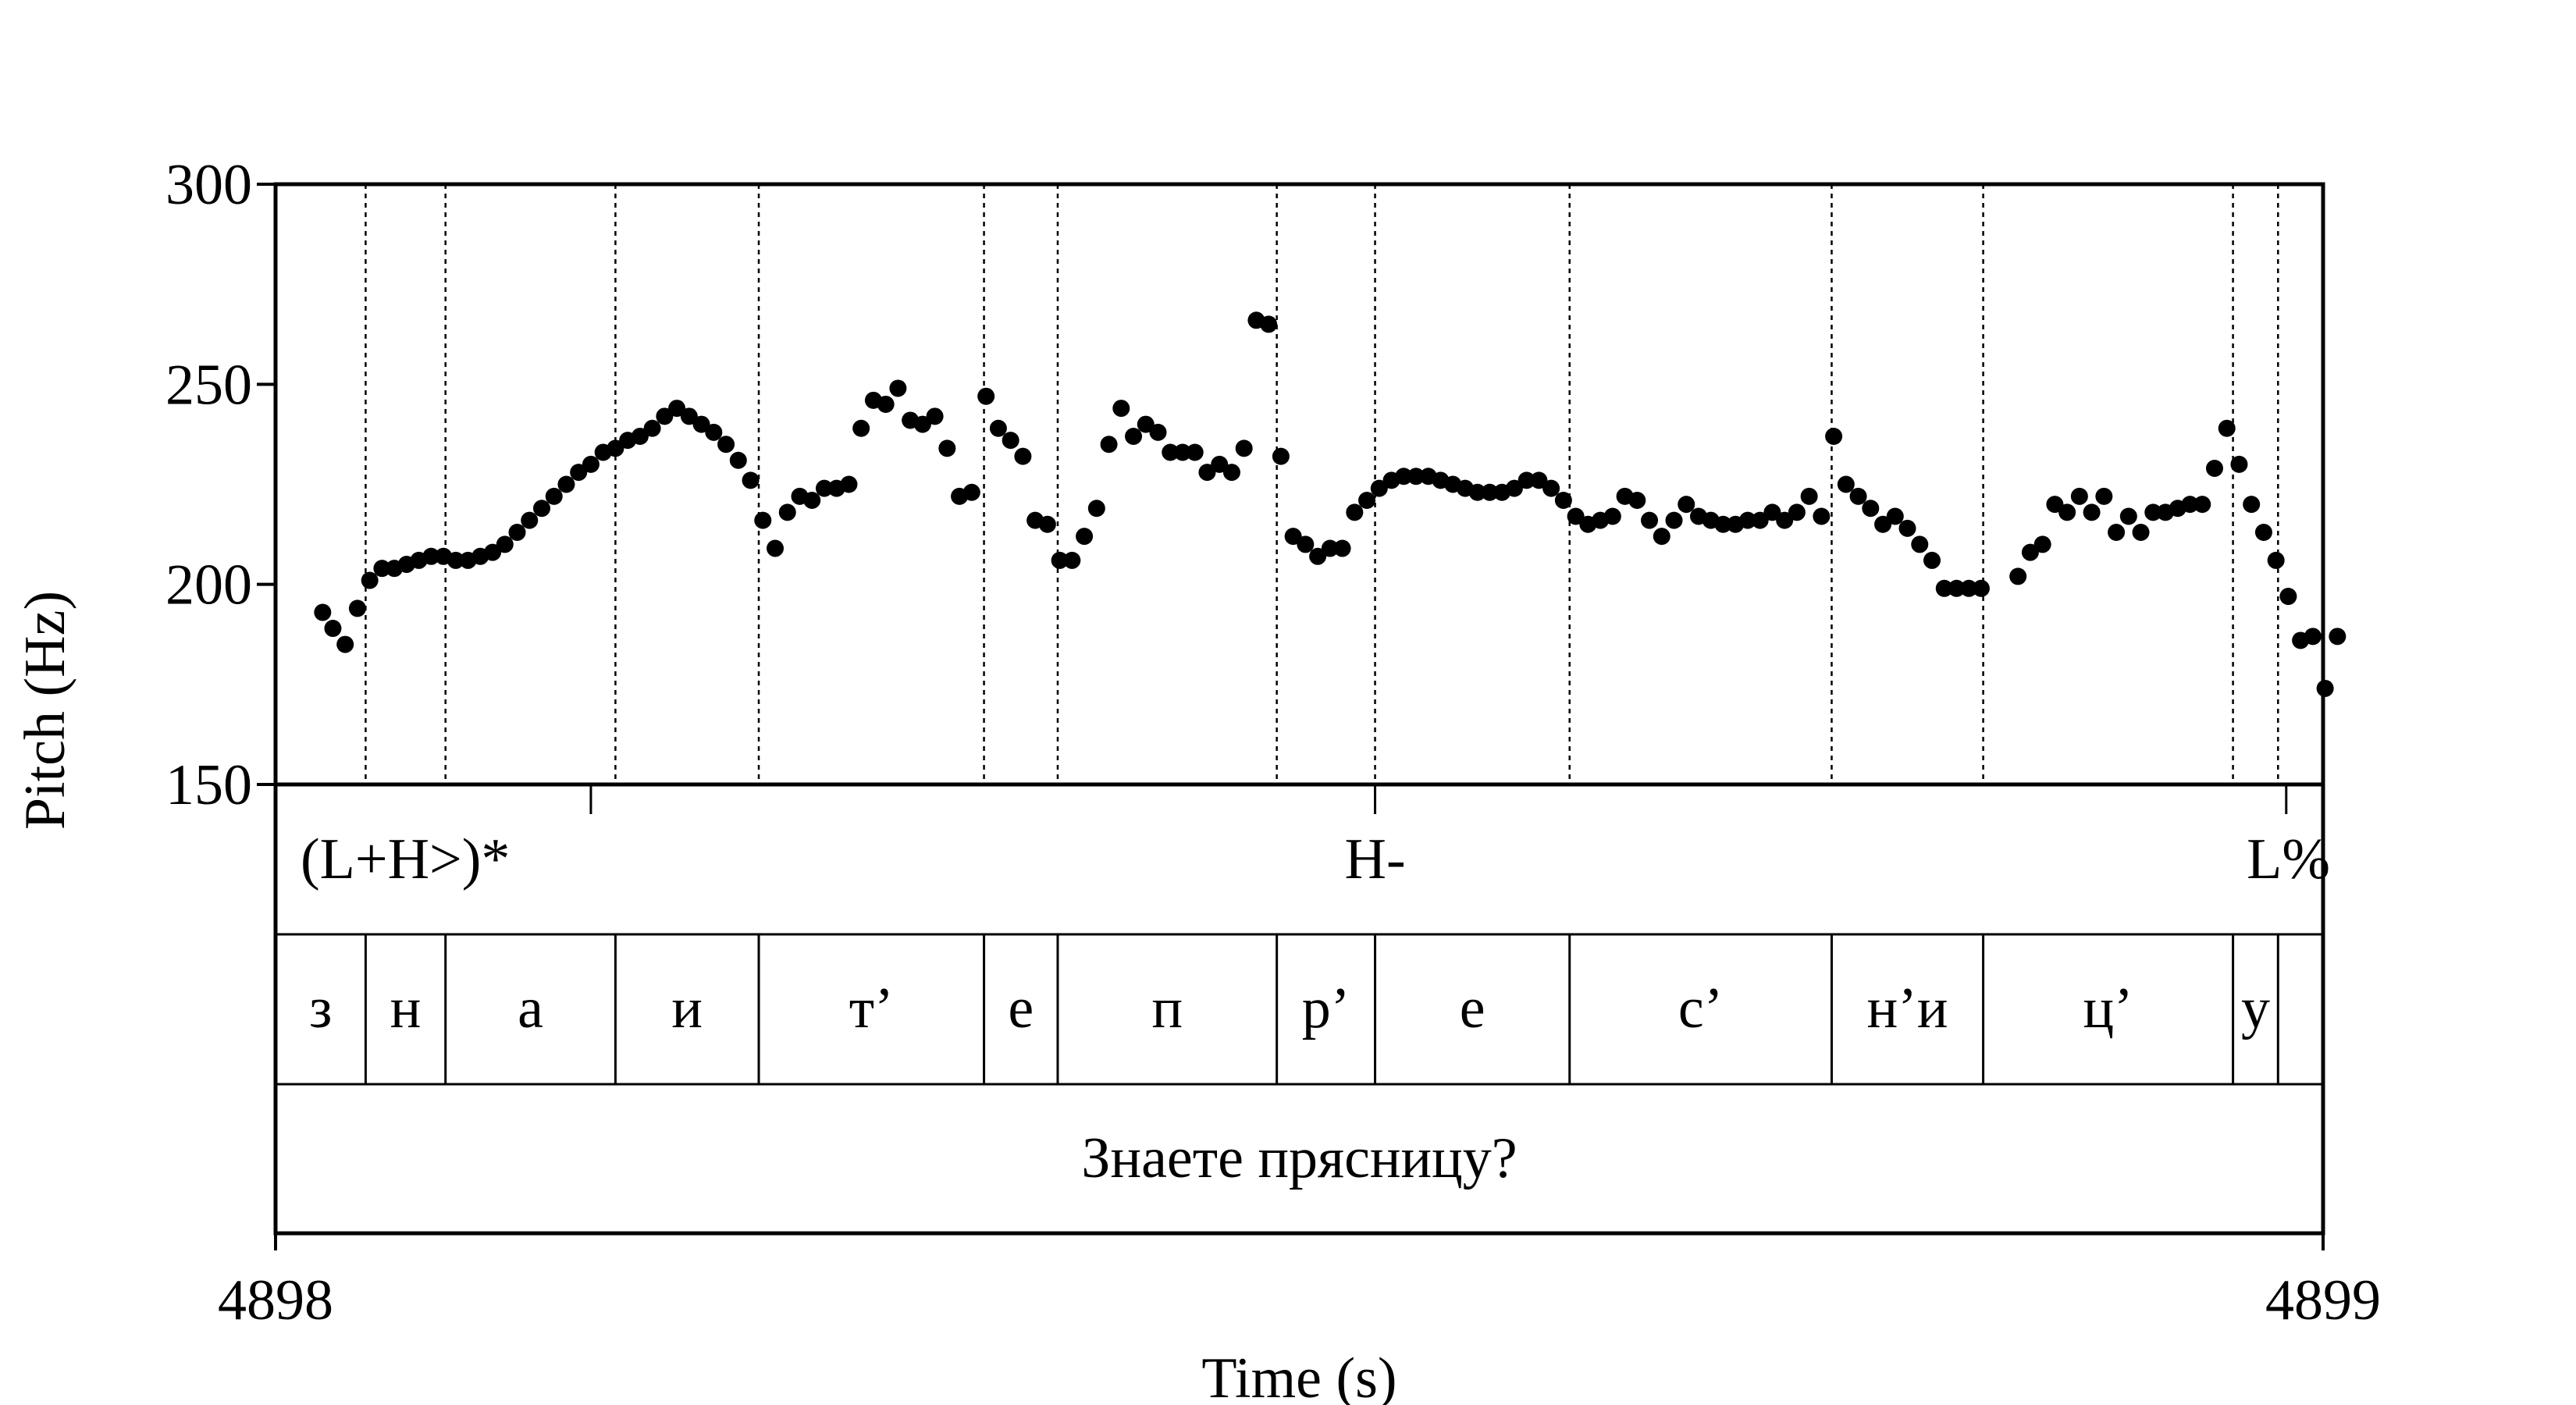 Image resolution: width=2576 pixels, height=1405 pixels. What do you see at coordinates (530, 1008) in the screenshot?
I see `segment-label: а` at bounding box center [530, 1008].